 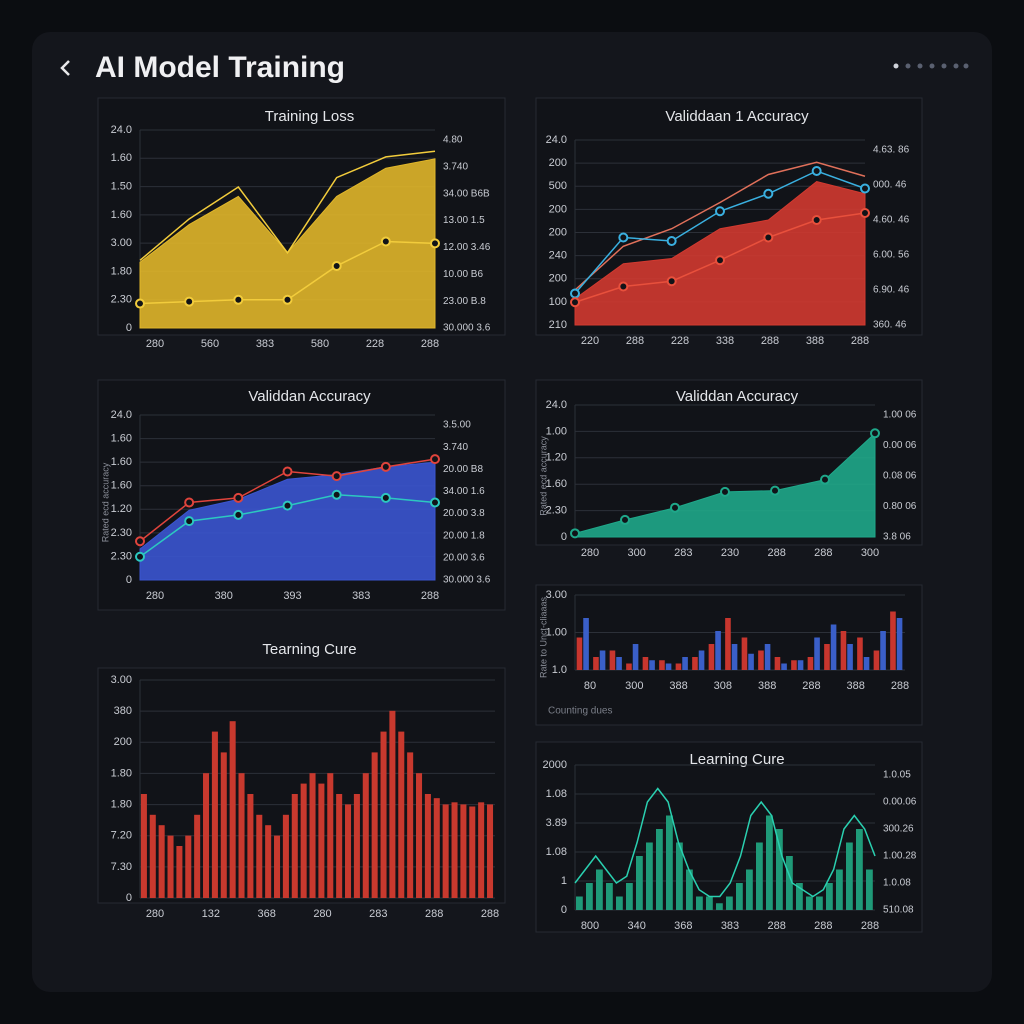 I want to click on x-tick-label: 560, so click(x=210, y=344).